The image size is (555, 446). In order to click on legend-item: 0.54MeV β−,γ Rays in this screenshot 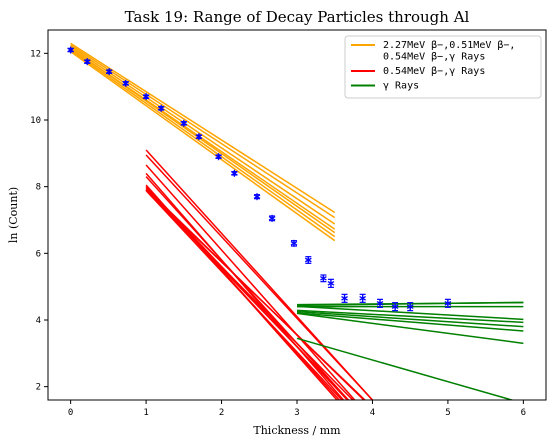, I will do `click(418, 71)`.